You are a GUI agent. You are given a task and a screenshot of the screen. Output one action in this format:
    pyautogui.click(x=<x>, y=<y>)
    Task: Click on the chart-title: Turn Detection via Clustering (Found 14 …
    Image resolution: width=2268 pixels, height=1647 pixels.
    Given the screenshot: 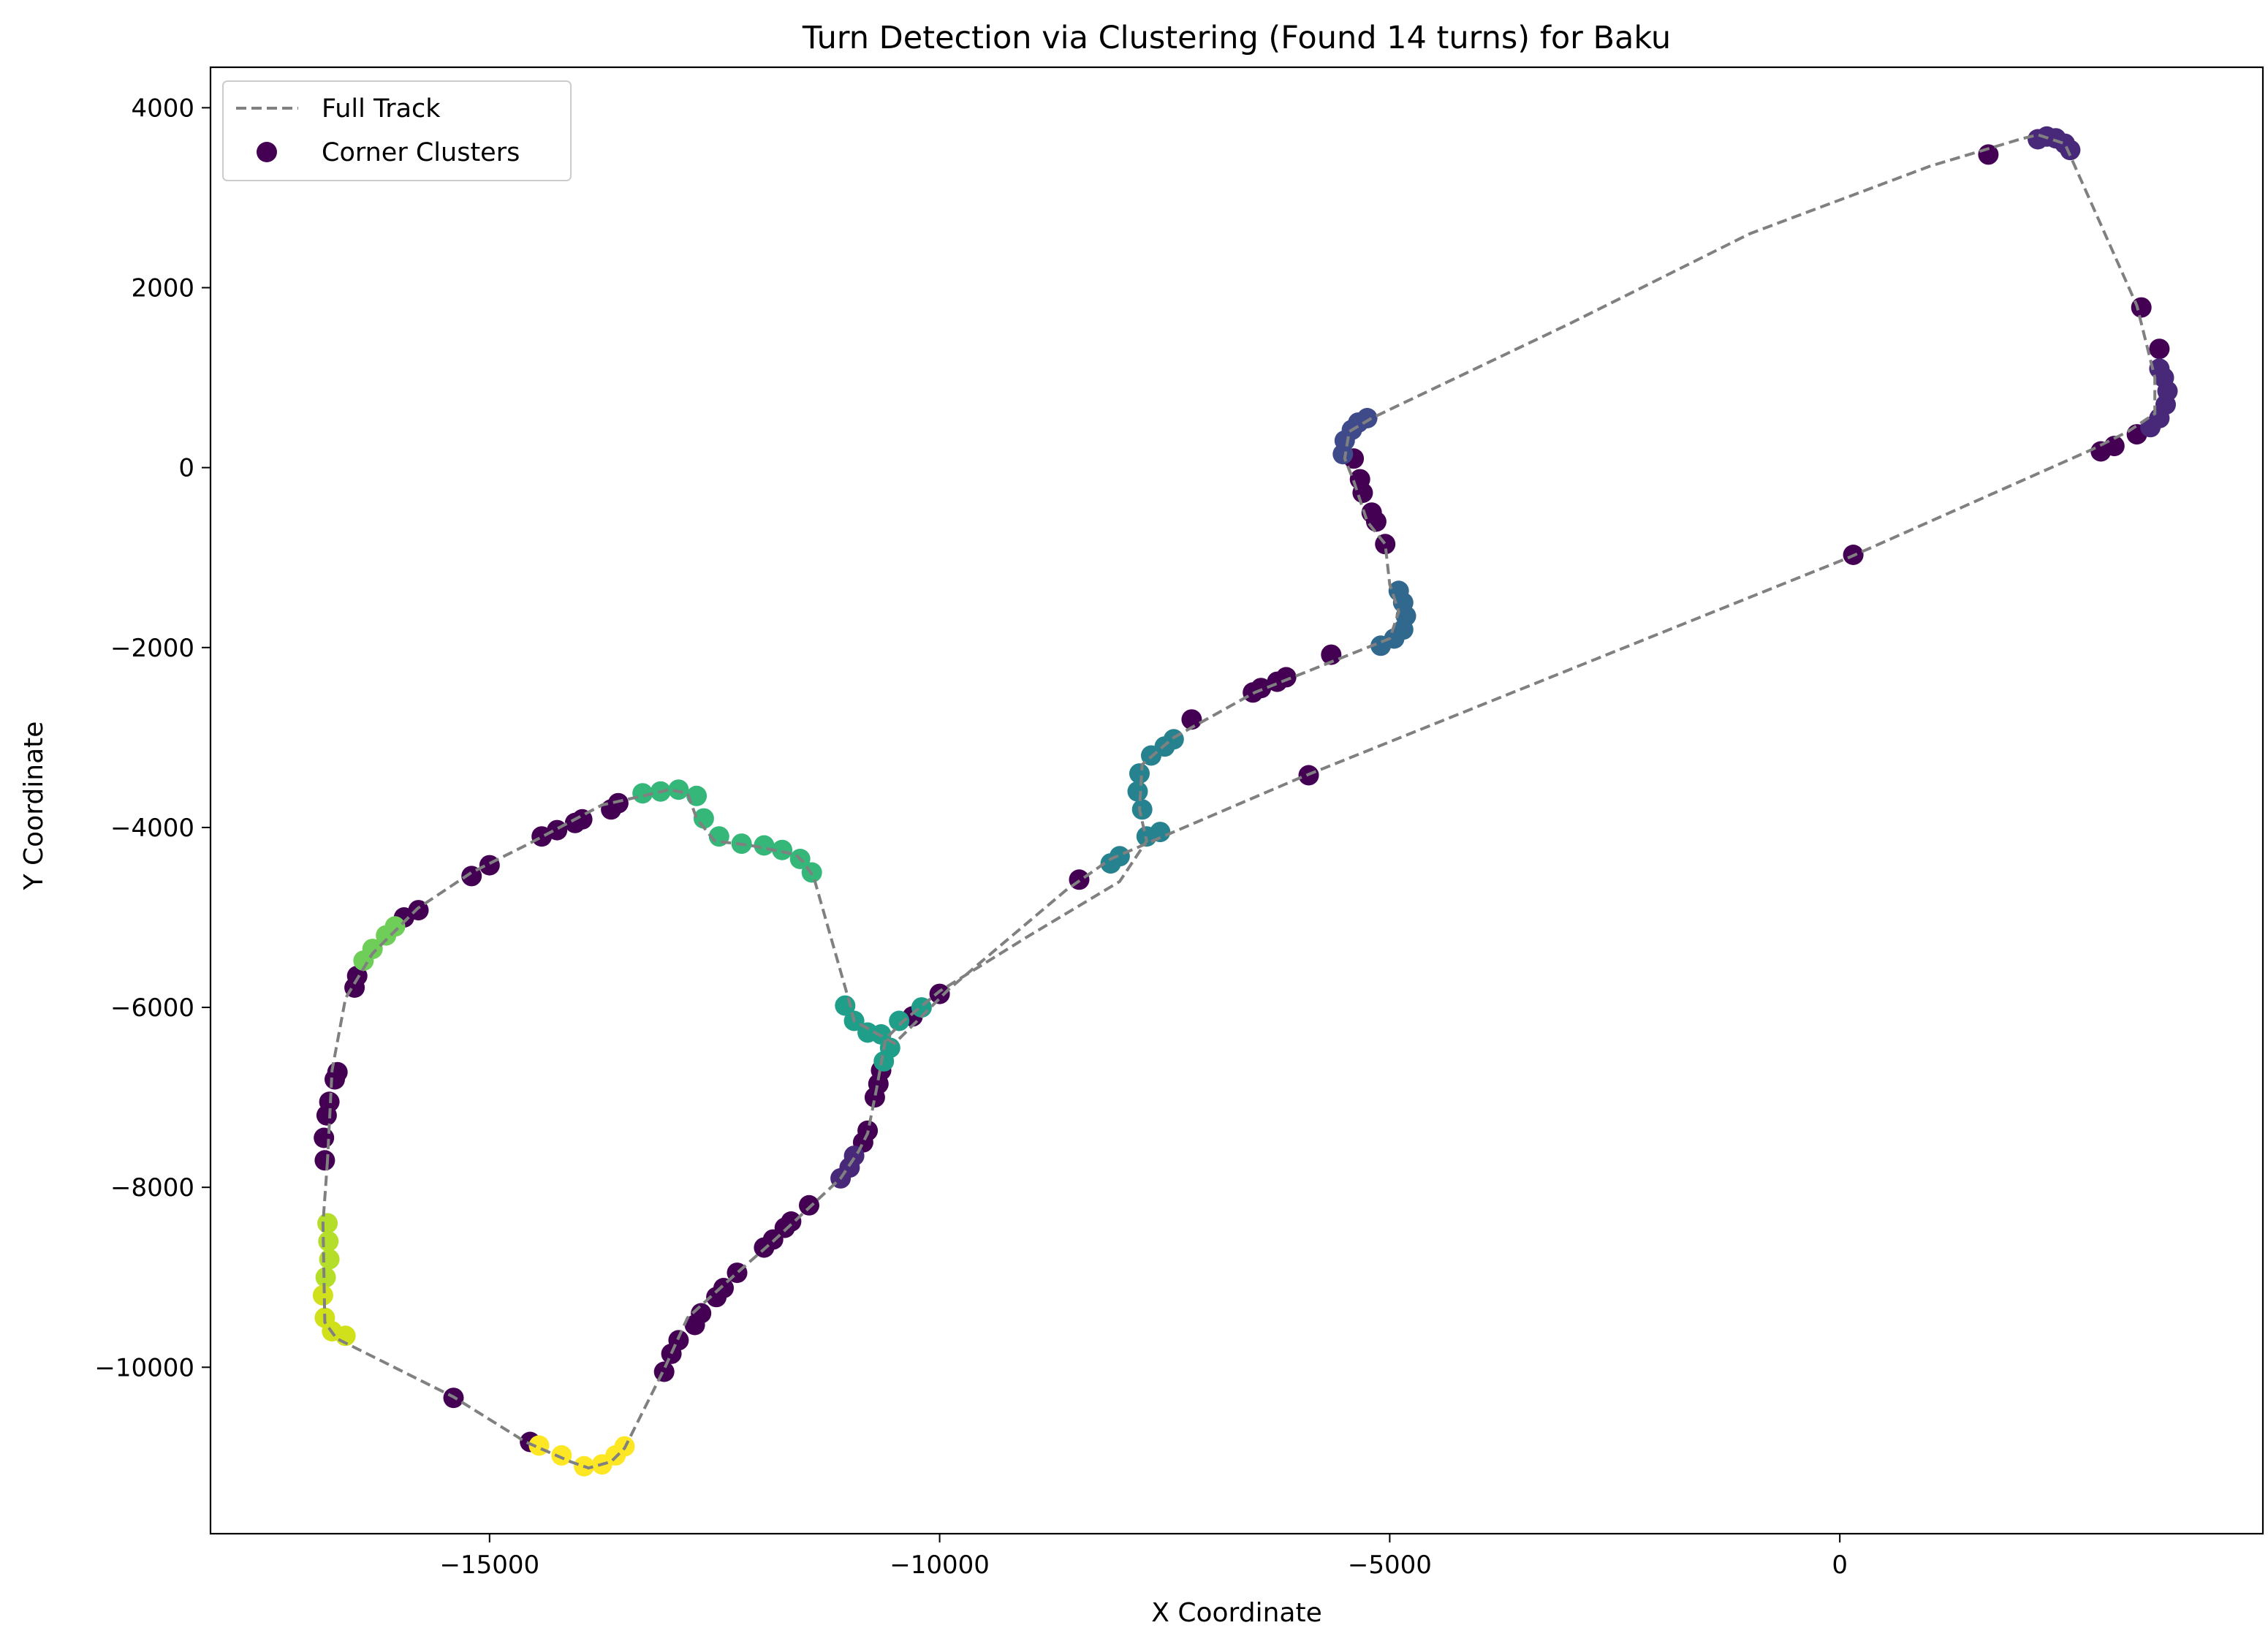 What is the action you would take?
    pyautogui.click(x=1236, y=38)
    